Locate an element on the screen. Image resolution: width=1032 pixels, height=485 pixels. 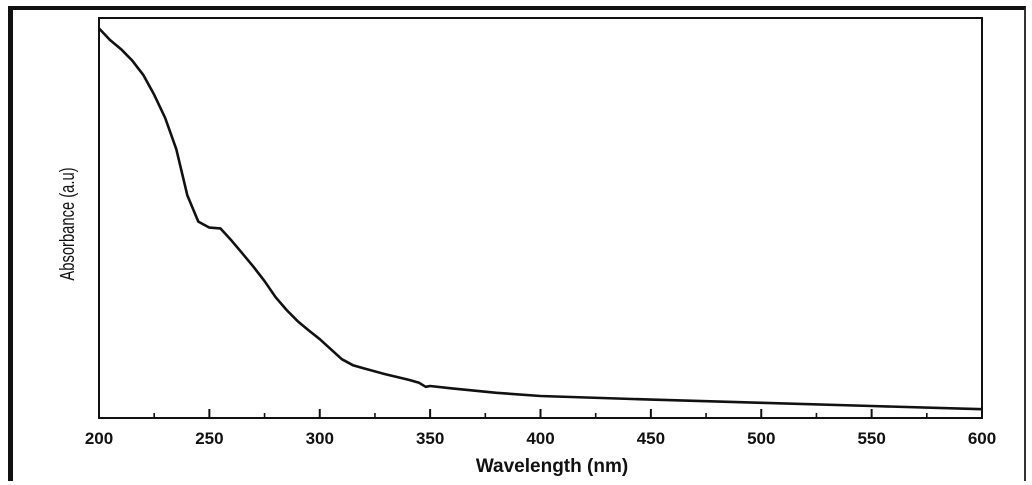
x-tick-label: 250 is located at coordinates (209, 438).